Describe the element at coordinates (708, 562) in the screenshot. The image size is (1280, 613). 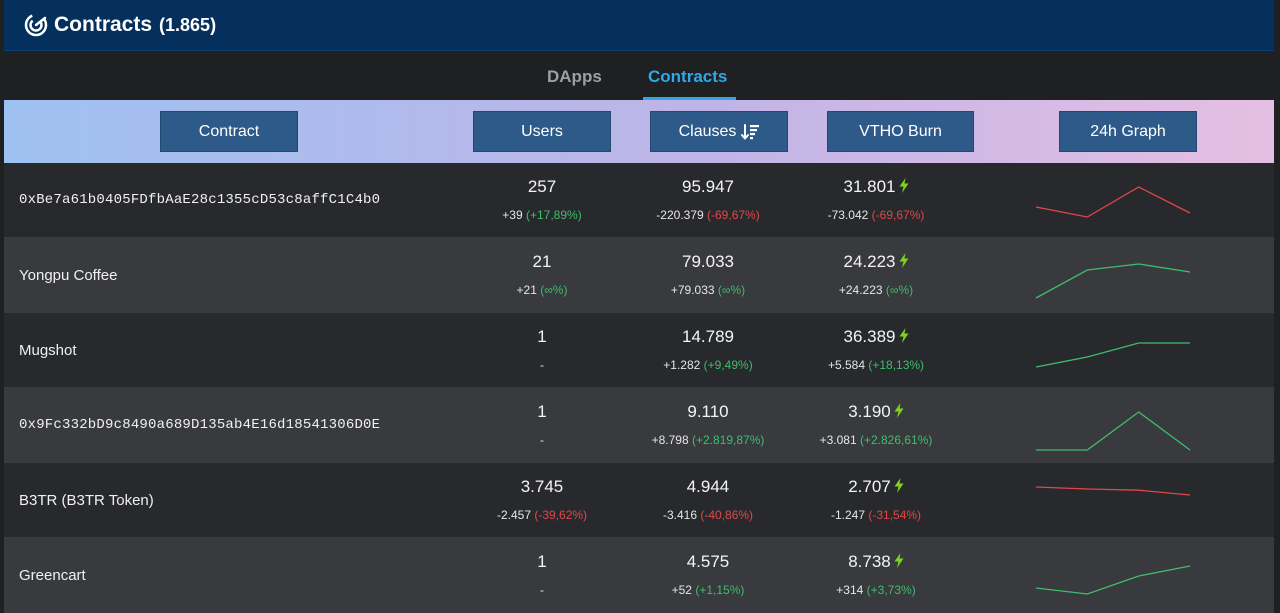
I see `clauses-value-wrap: 4.575` at that location.